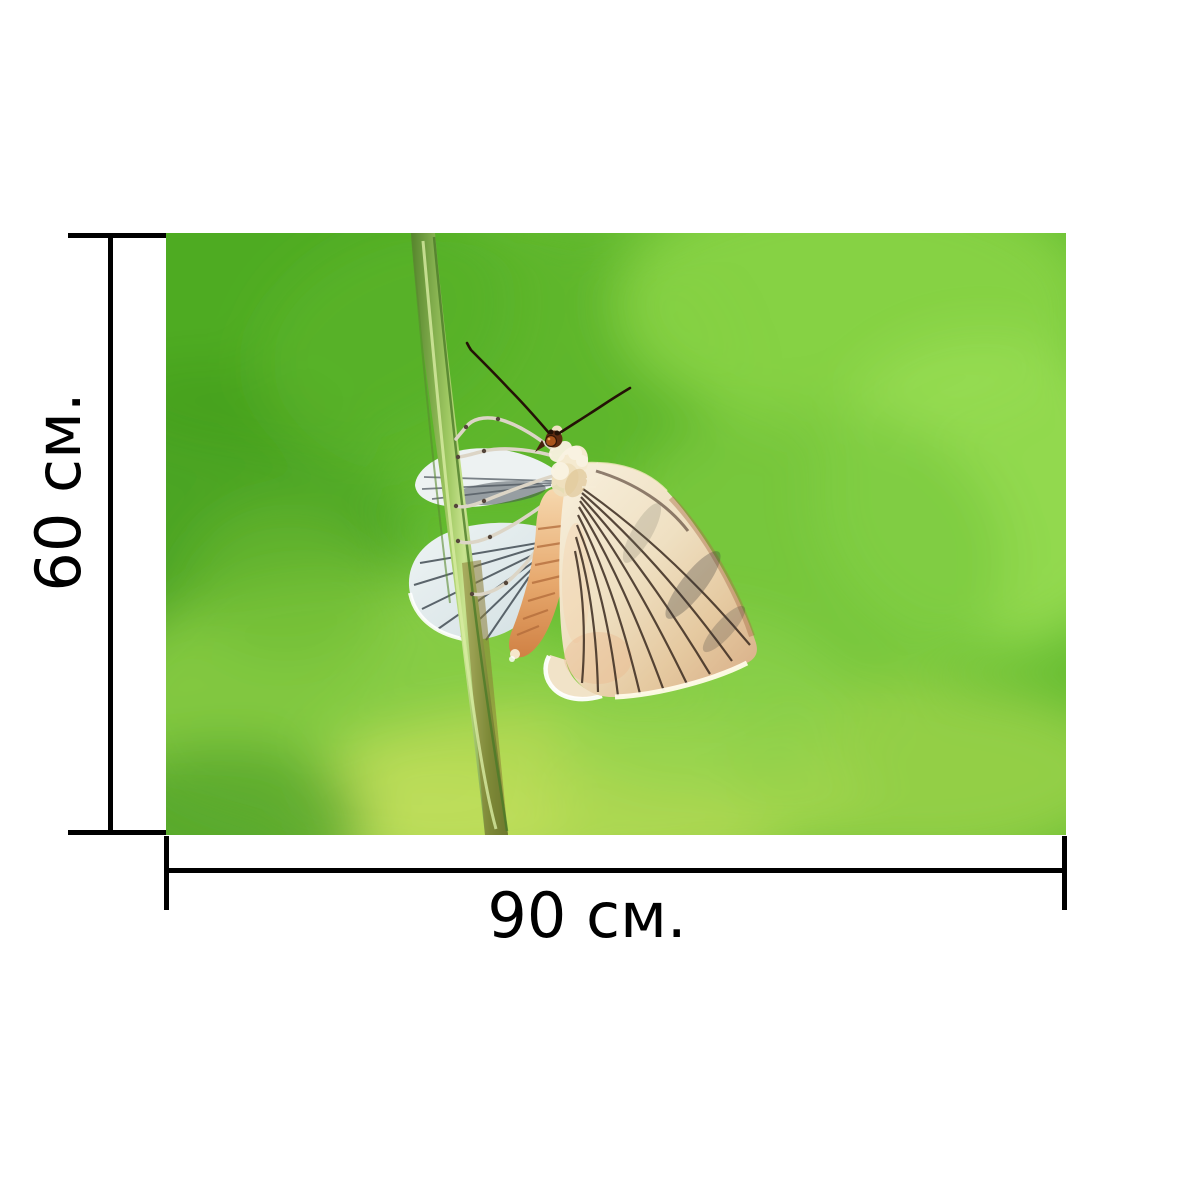 The height and width of the screenshot is (1200, 1200). What do you see at coordinates (117, 832) in the screenshot?
I see `height-dimension-cap-bottom` at bounding box center [117, 832].